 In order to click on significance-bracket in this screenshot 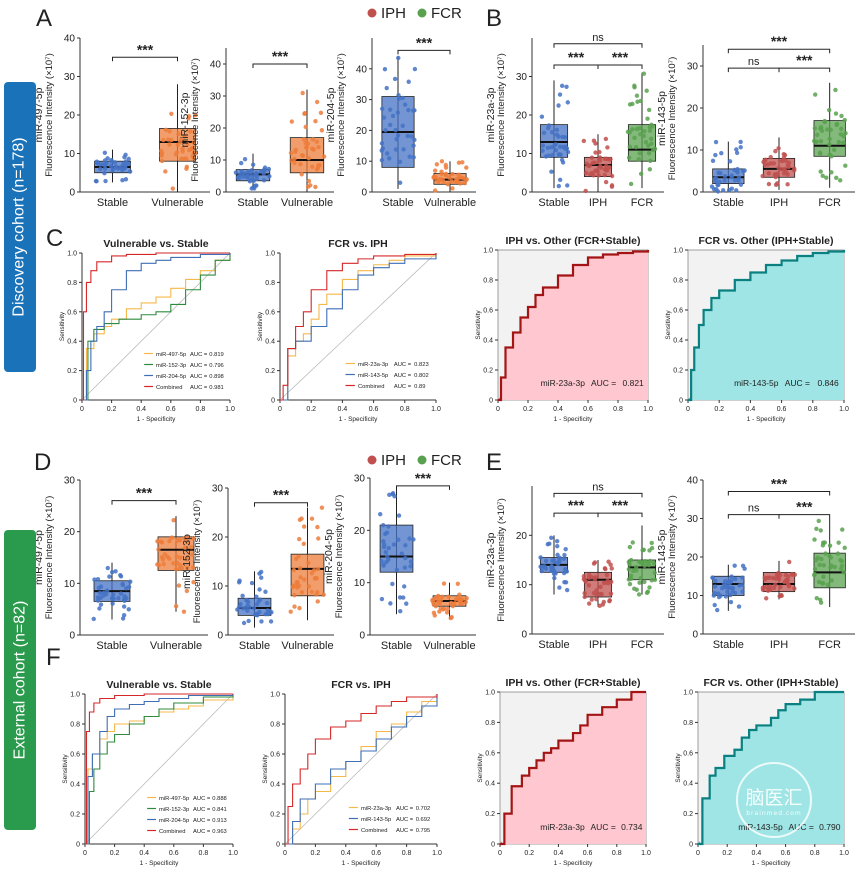, I will do `click(779, 51)`.